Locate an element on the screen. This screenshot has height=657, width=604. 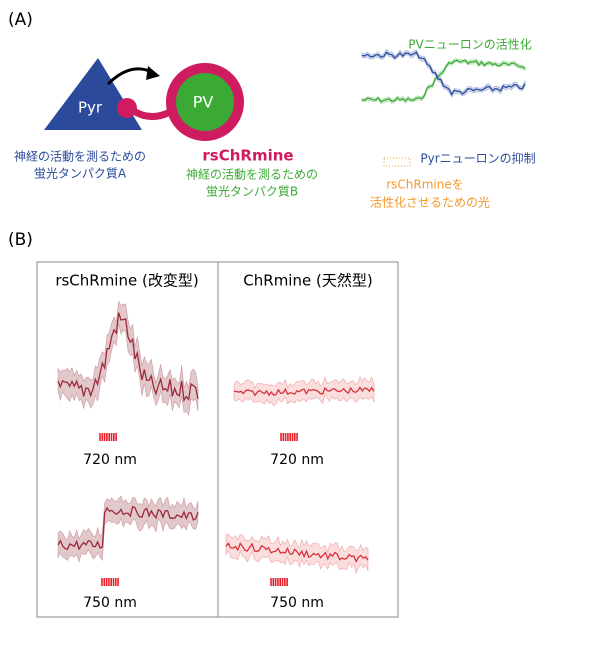
pyr-inhibition: Pyrニューロンの抑制 is located at coordinates (477, 158).